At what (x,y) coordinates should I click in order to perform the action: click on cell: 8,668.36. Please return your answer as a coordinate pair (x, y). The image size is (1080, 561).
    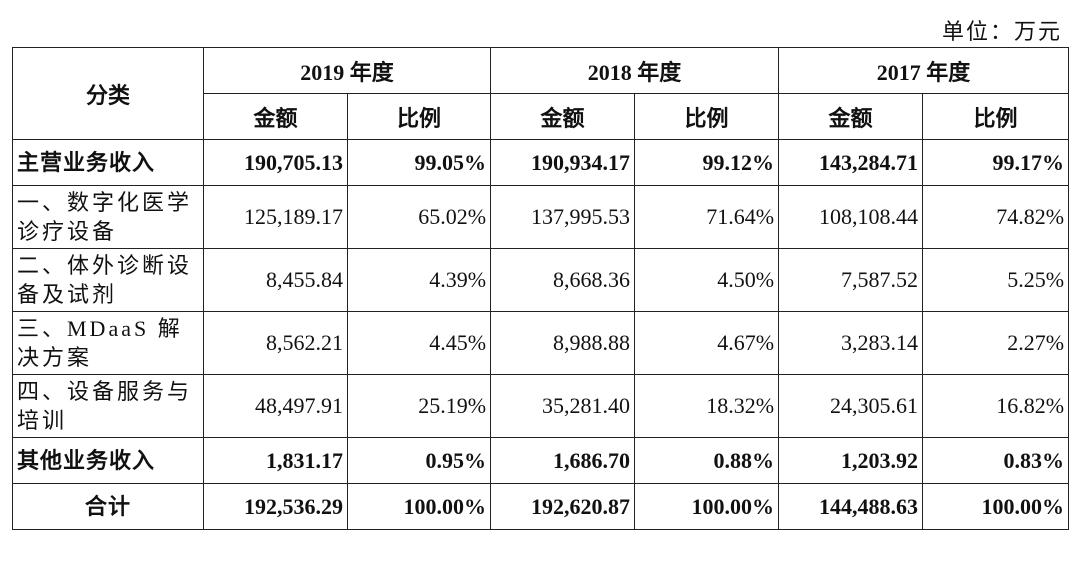
    Looking at the image, I should click on (563, 280).